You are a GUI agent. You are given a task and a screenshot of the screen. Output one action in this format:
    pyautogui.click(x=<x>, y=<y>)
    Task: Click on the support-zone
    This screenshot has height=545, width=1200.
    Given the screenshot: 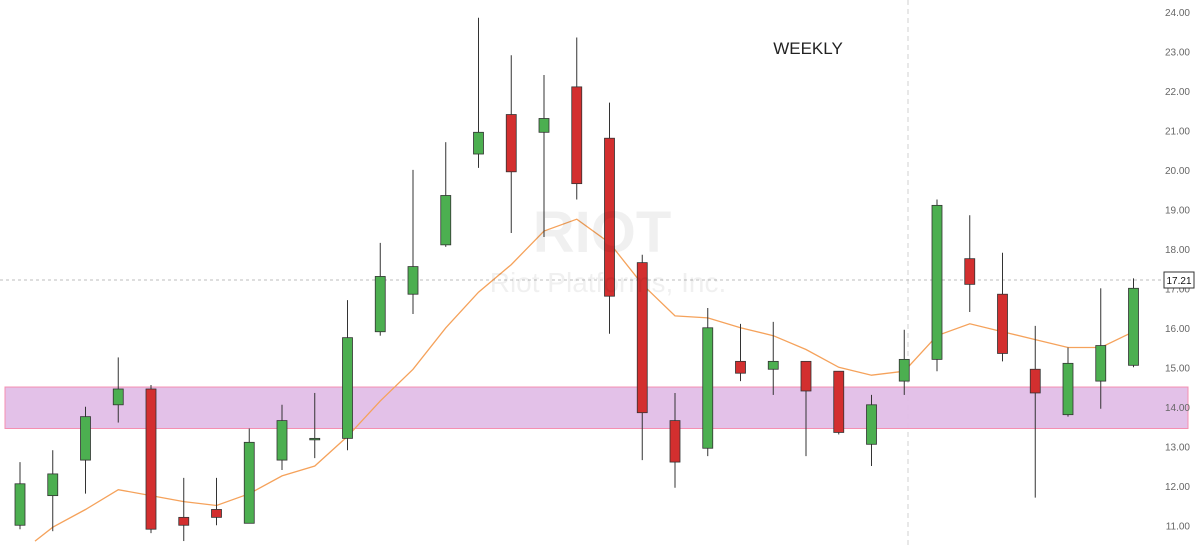 What is the action you would take?
    pyautogui.click(x=596, y=407)
    